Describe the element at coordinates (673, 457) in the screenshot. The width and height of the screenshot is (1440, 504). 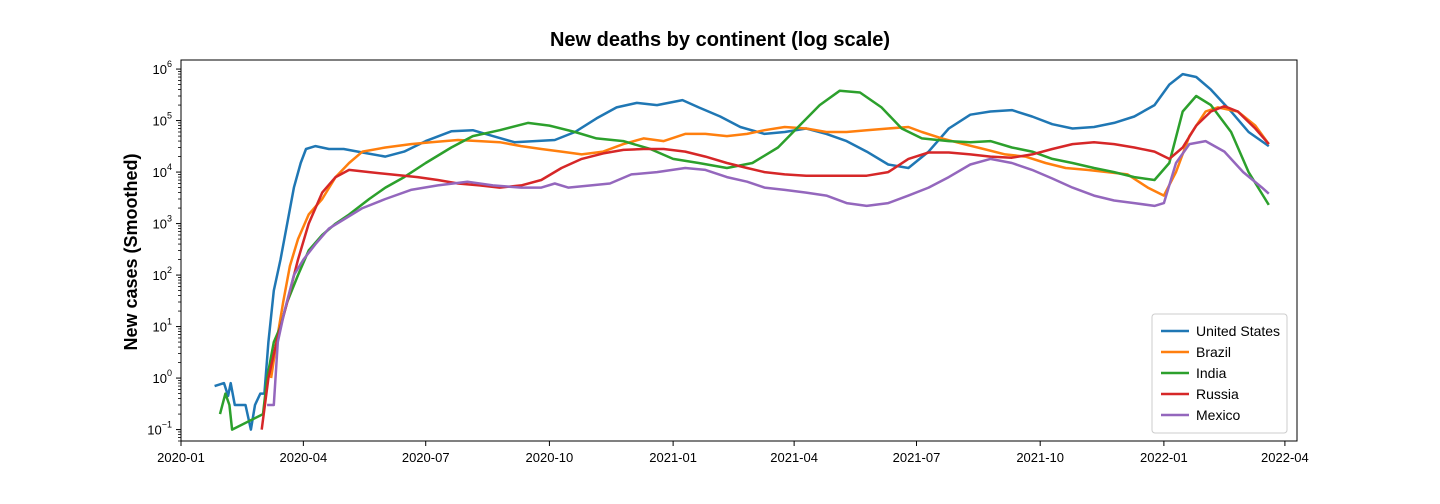
I see `x-tick-label: 2021-01` at that location.